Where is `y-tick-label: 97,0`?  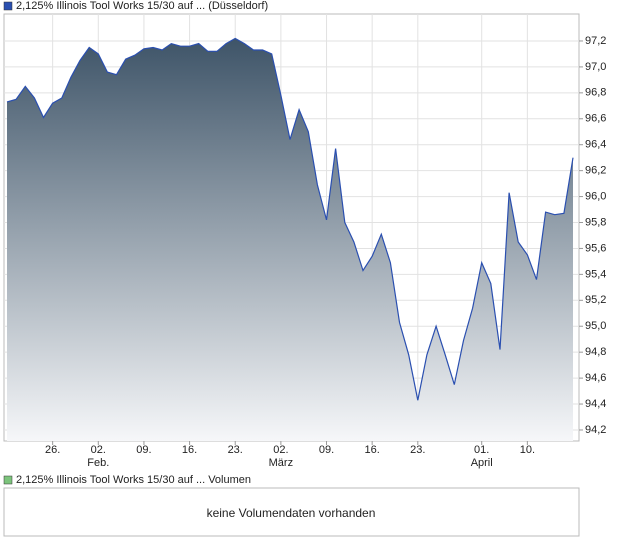
y-tick-label: 97,0 is located at coordinates (595, 67).